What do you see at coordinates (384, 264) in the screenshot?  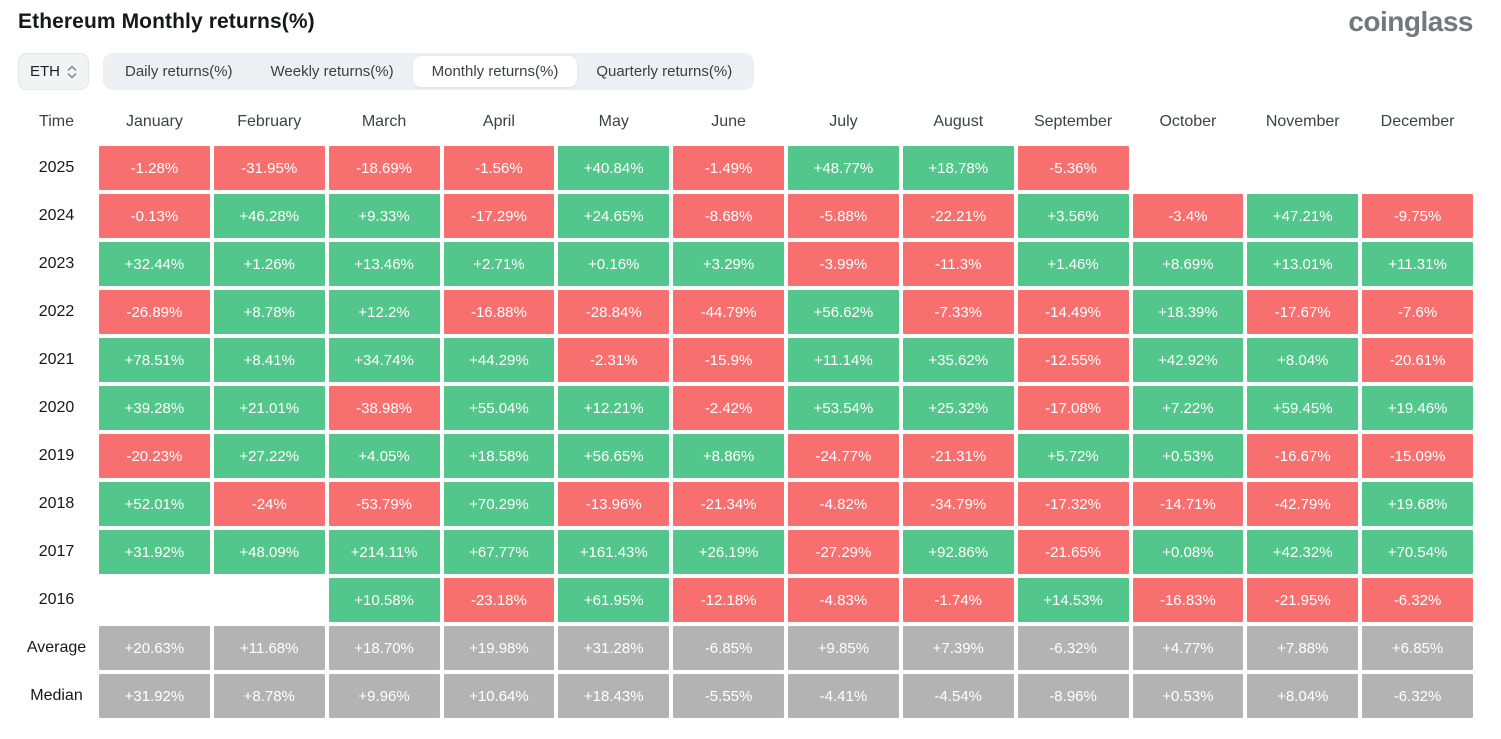 I see `return-cell: +13.46%` at bounding box center [384, 264].